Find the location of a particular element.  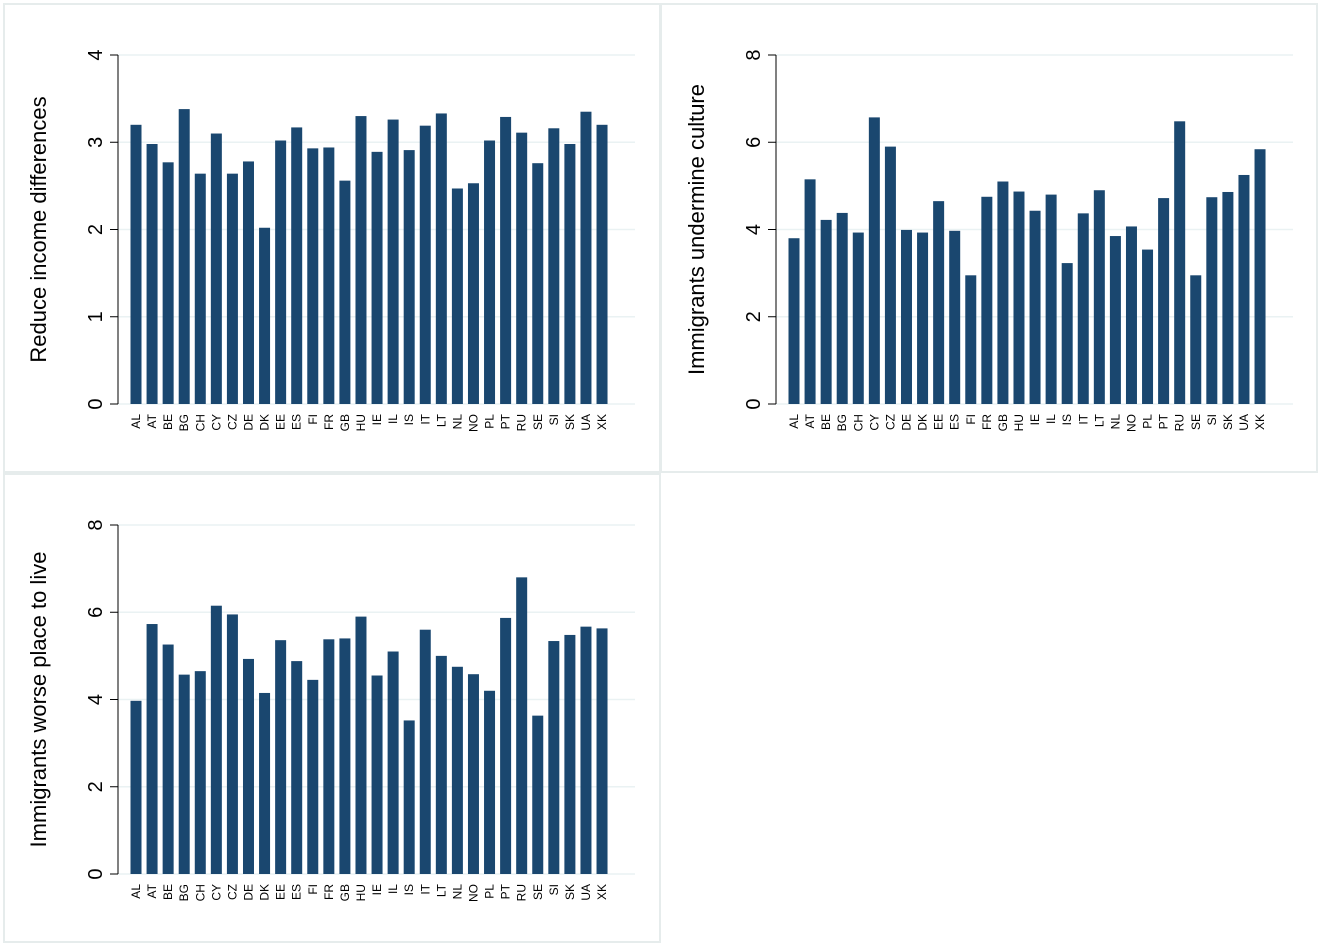

x-tick-label: XK is located at coordinates (1260, 422).